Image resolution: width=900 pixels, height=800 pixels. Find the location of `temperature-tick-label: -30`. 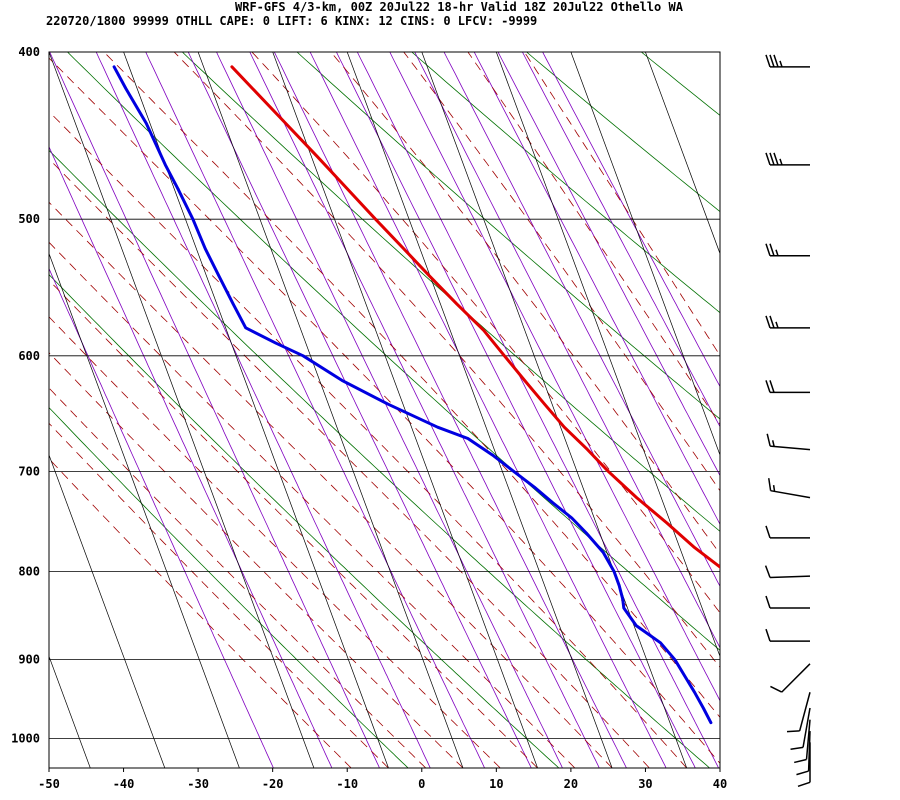

temperature-tick-label: -30 is located at coordinates (198, 784).